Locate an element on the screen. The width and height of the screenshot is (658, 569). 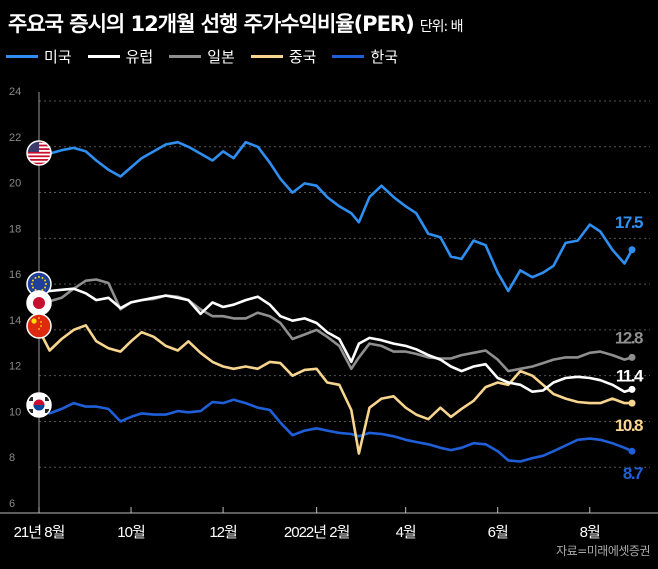
legend-label: 중국 is located at coordinates (302, 57).